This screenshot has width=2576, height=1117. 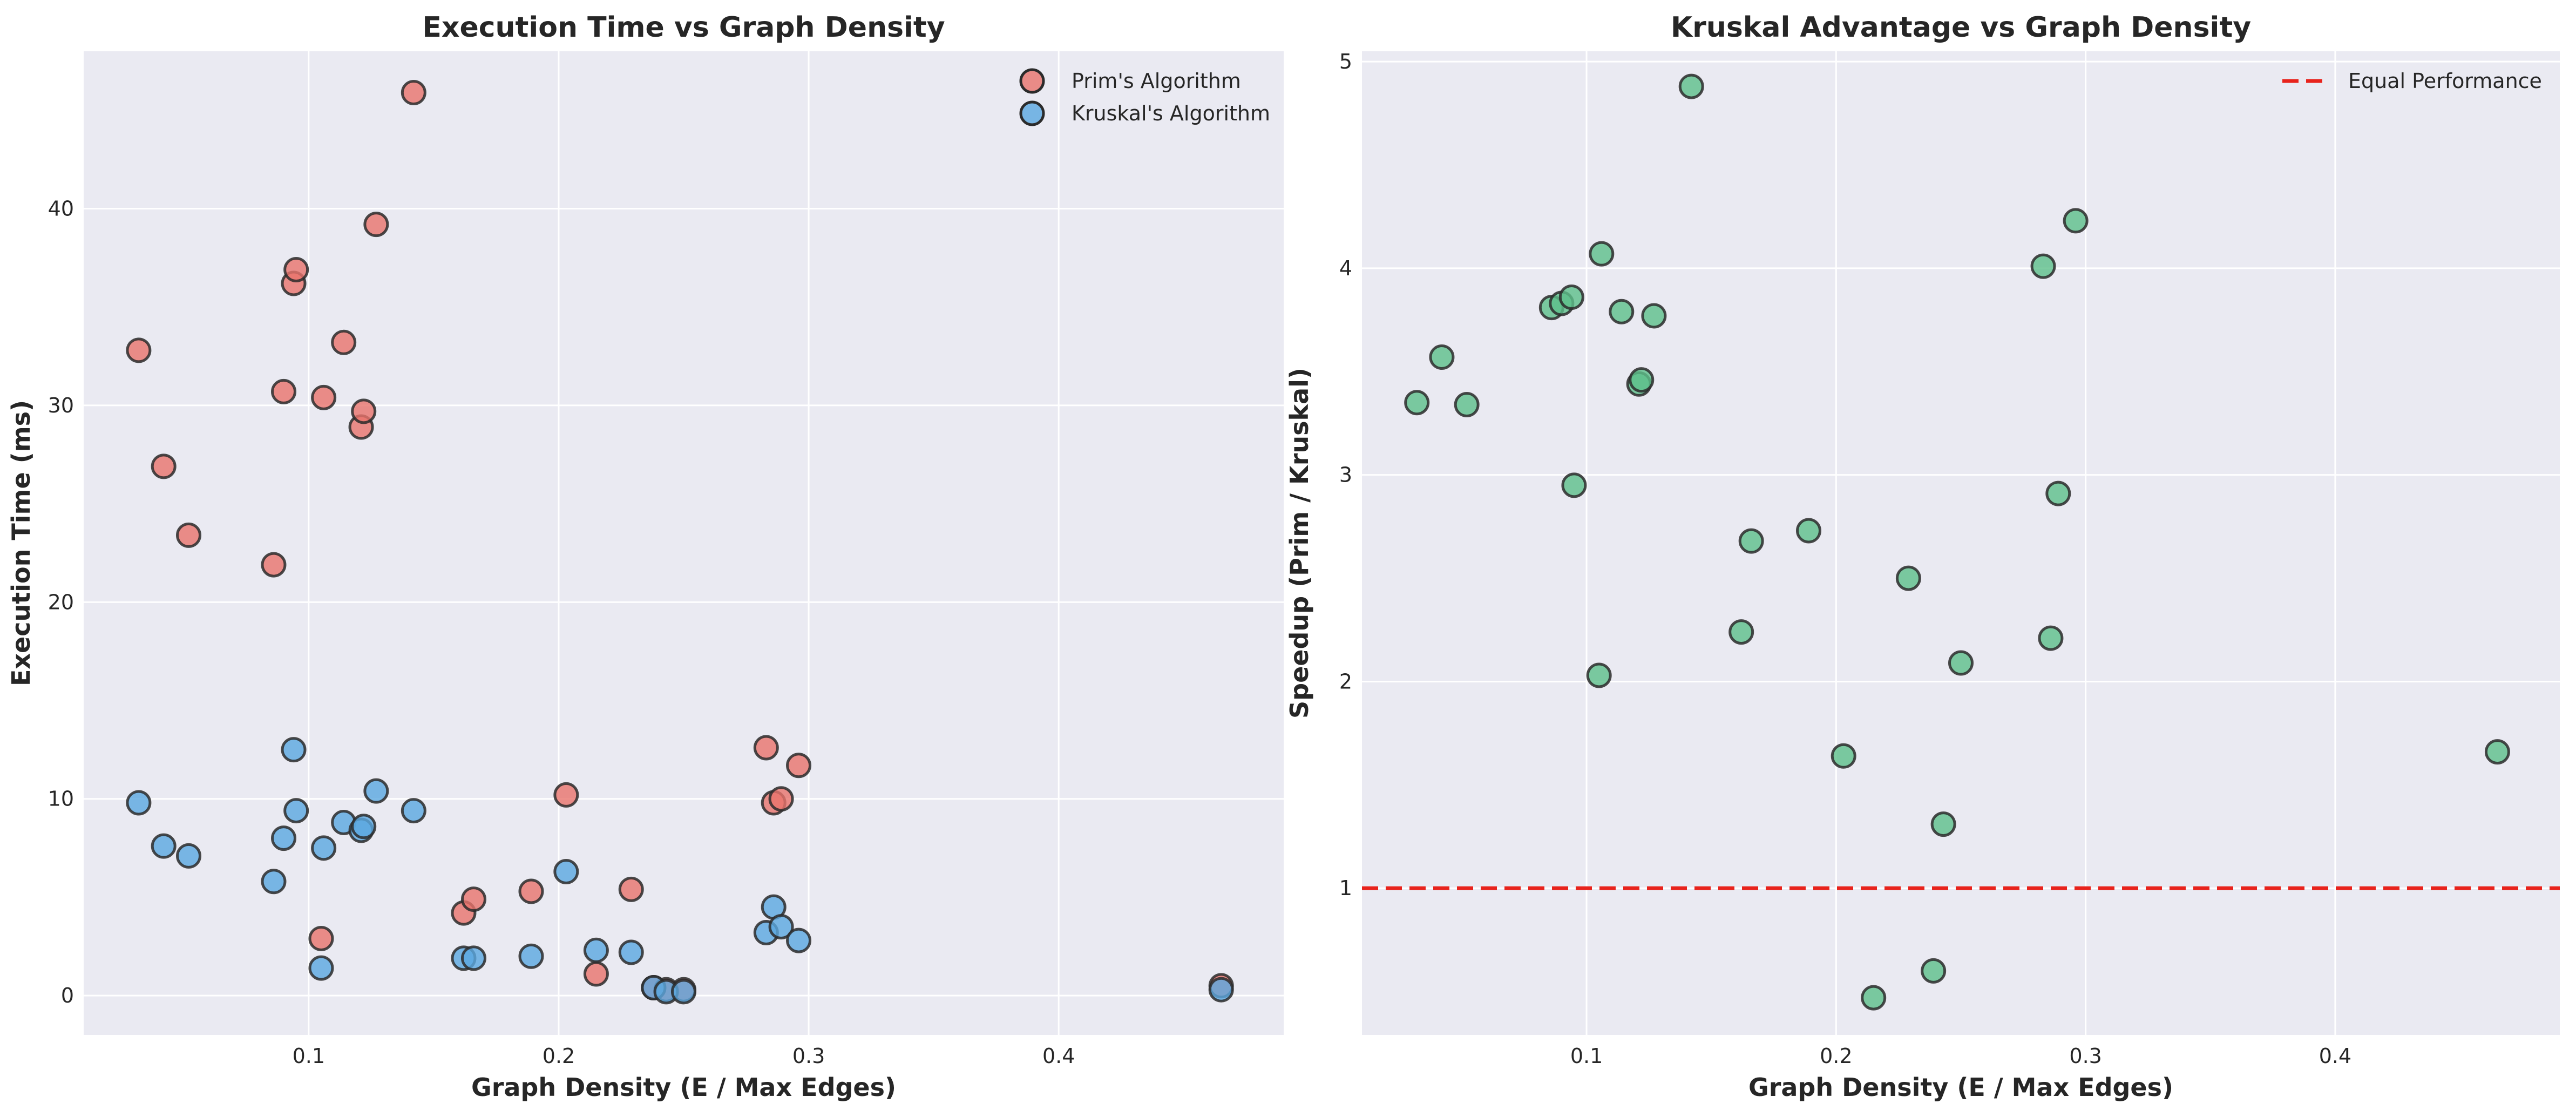 I want to click on y-tick-label: 3, so click(x=1345, y=475).